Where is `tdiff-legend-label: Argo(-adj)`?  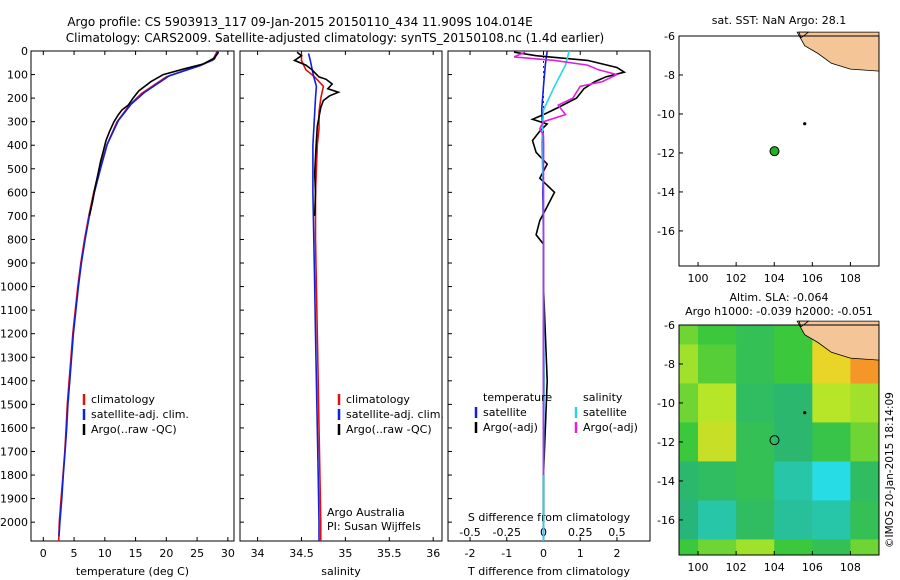
tdiff-legend-label: Argo(-adj) is located at coordinates (510, 427).